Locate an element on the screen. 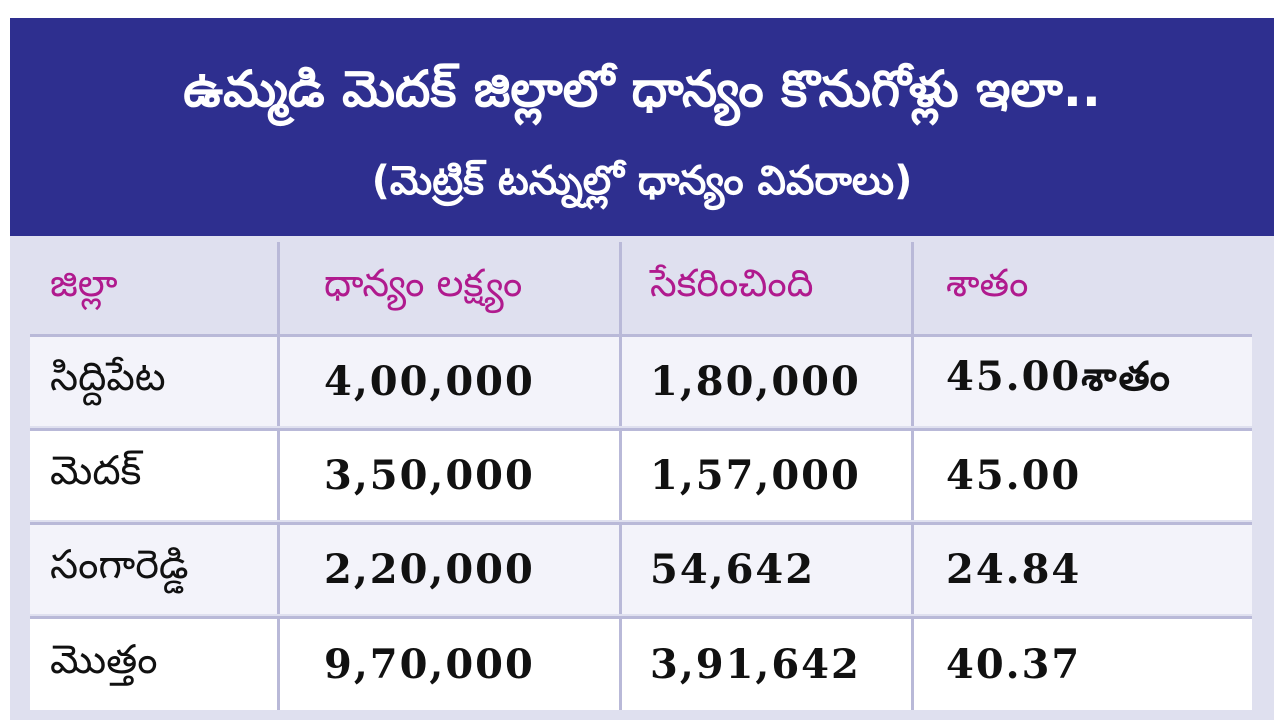  procured-cell: 1,57,000 is located at coordinates (768, 475).